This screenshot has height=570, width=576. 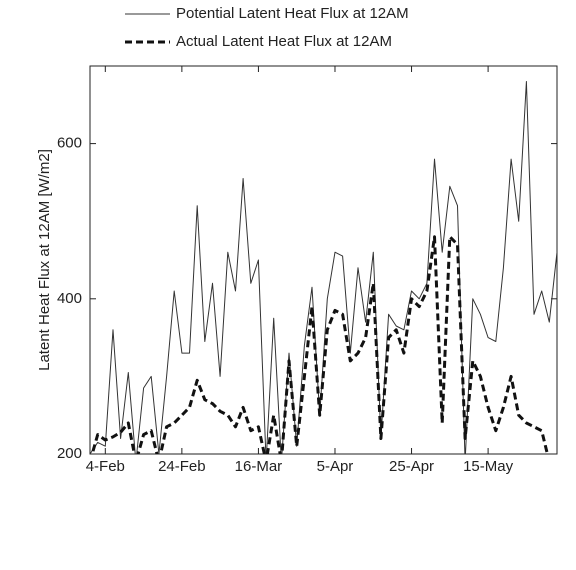 I want to click on legend-label: Actual Latent Heat Flux at 12AM, so click(x=284, y=41).